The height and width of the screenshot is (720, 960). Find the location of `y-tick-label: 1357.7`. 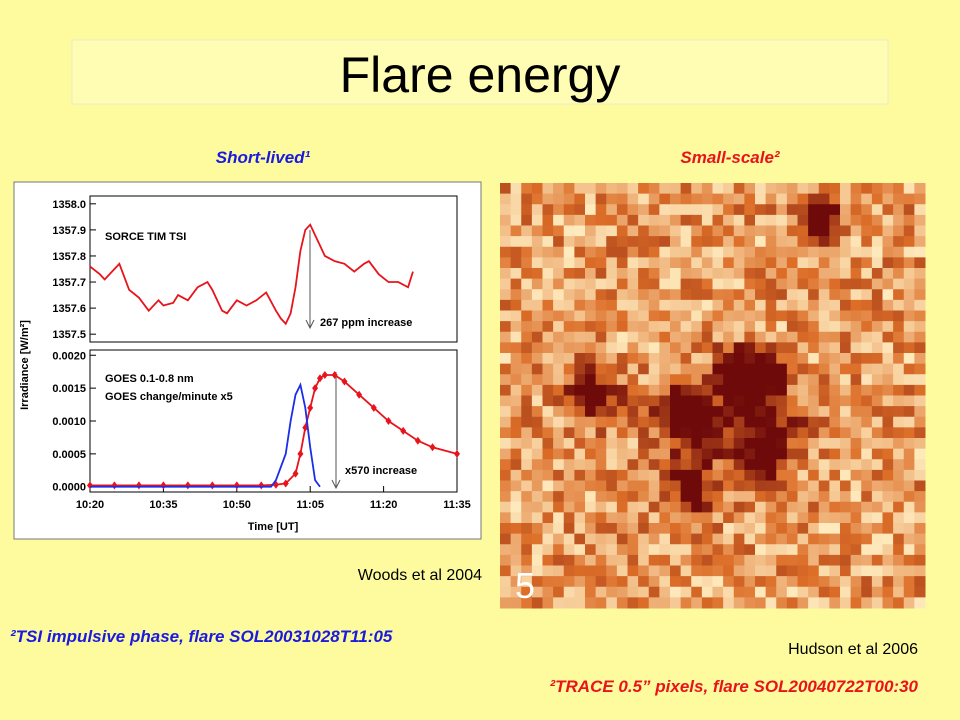

y-tick-label: 1357.7 is located at coordinates (69, 283).